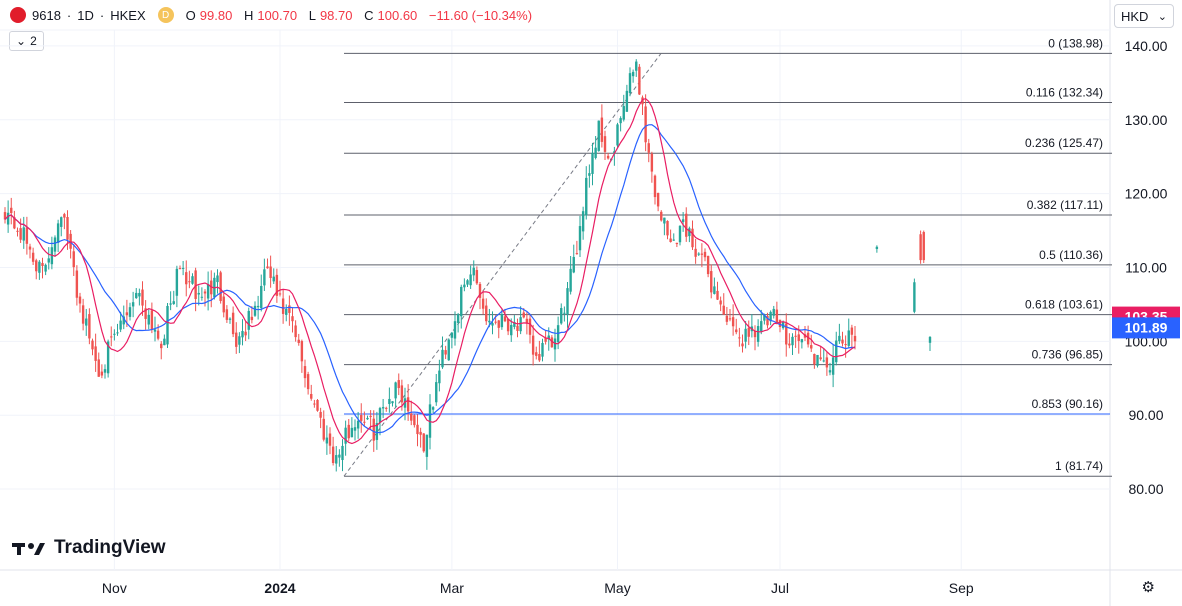 The image size is (1182, 606). I want to click on currency-selector: HKD ⌄, so click(1144, 16).